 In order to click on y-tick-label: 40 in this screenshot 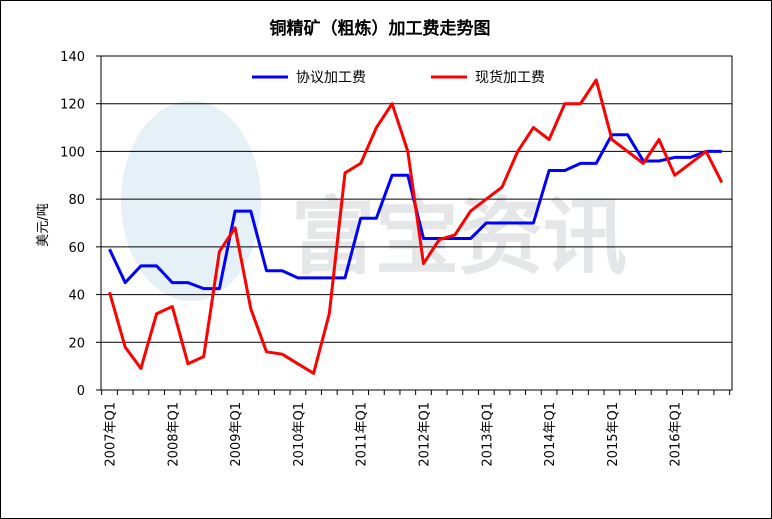, I will do `click(76, 296)`.